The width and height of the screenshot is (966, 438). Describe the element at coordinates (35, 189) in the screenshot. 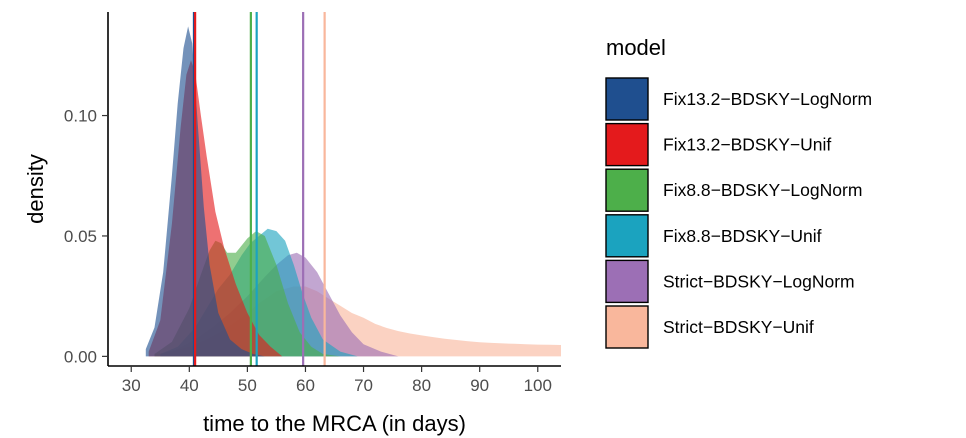

I see `y-axis-title: density` at that location.